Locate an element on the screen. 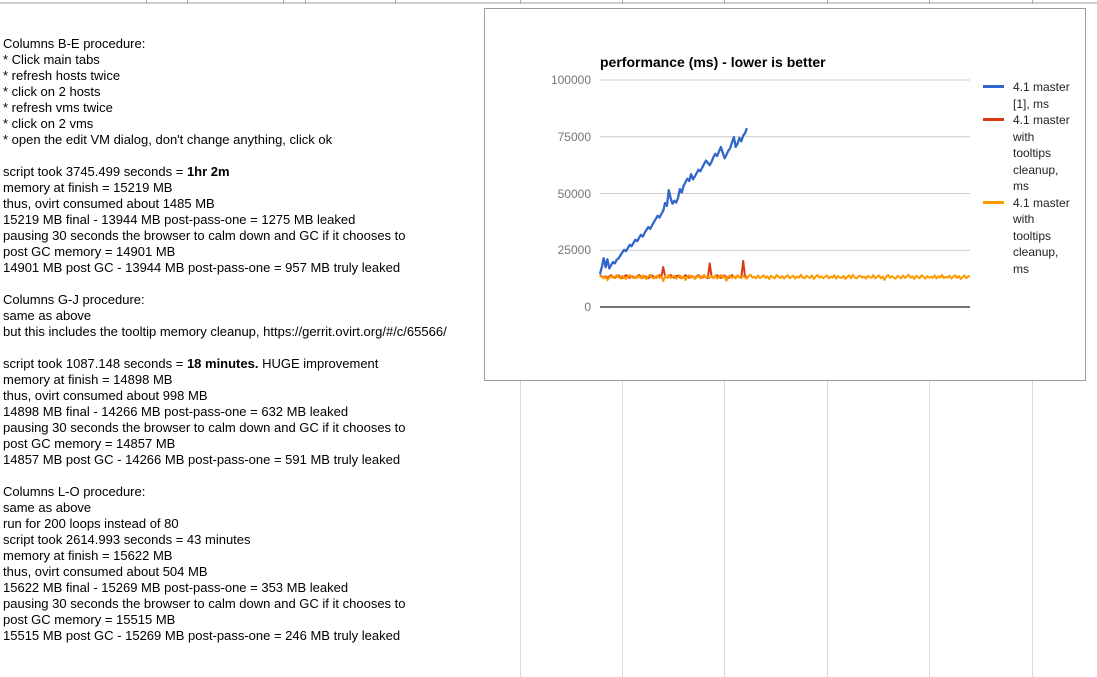  note-line: Columns L-O procedure: is located at coordinates (225, 492).